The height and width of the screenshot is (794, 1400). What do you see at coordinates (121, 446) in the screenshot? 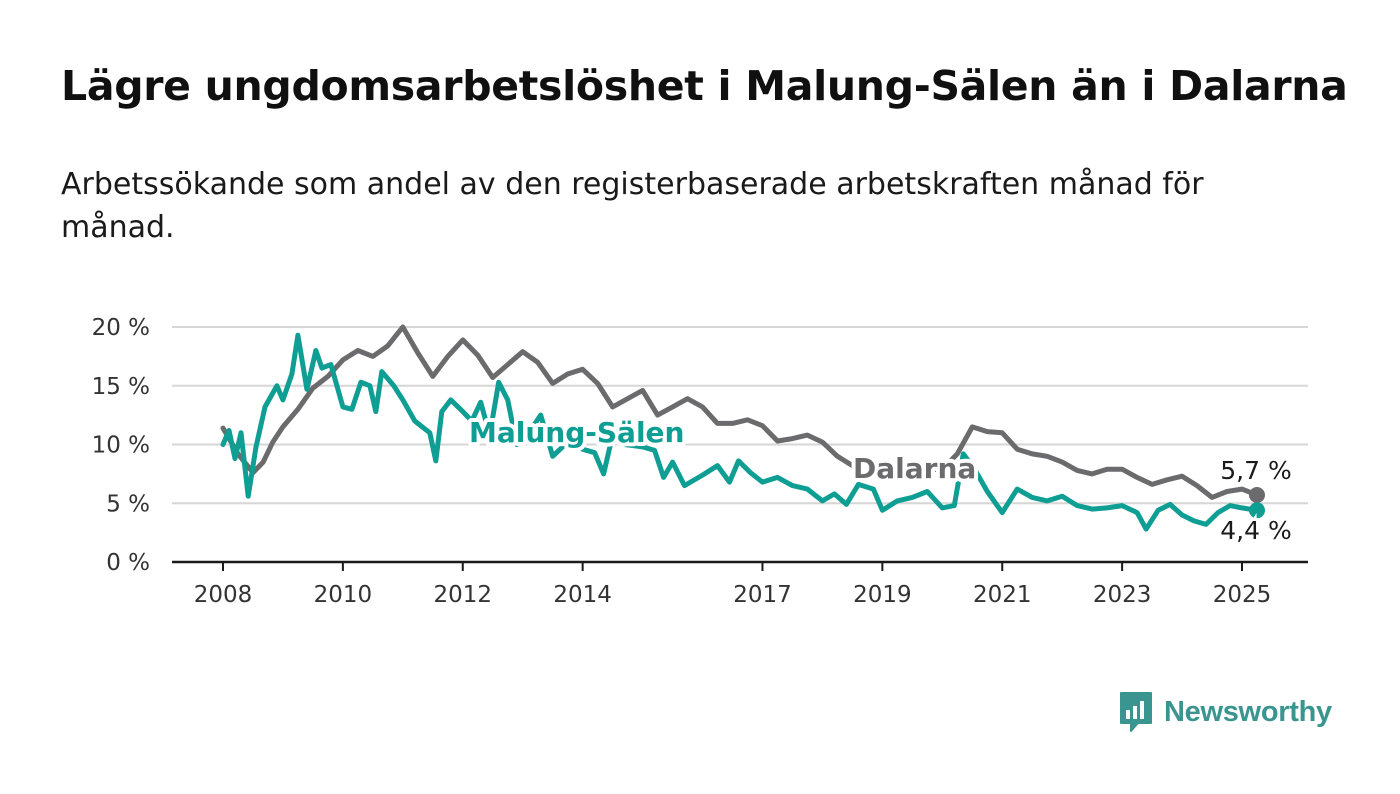
I see `y-tick-label: 10 %` at bounding box center [121, 446].